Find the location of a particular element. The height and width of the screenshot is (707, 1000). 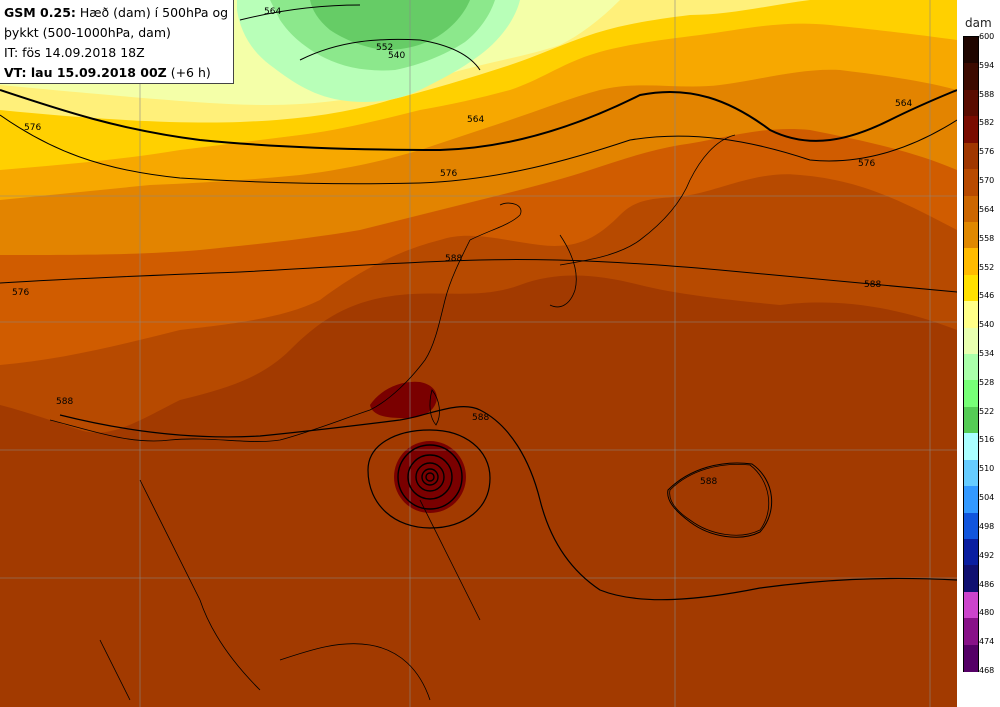

colorbar-tick-label: 474 is located at coordinates (987, 642).